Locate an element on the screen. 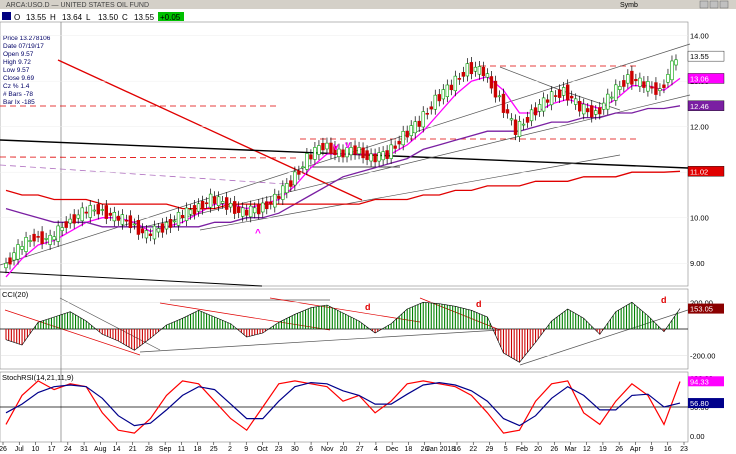 The height and width of the screenshot is (454, 736). date-tick-label: 31 is located at coordinates (84, 449).